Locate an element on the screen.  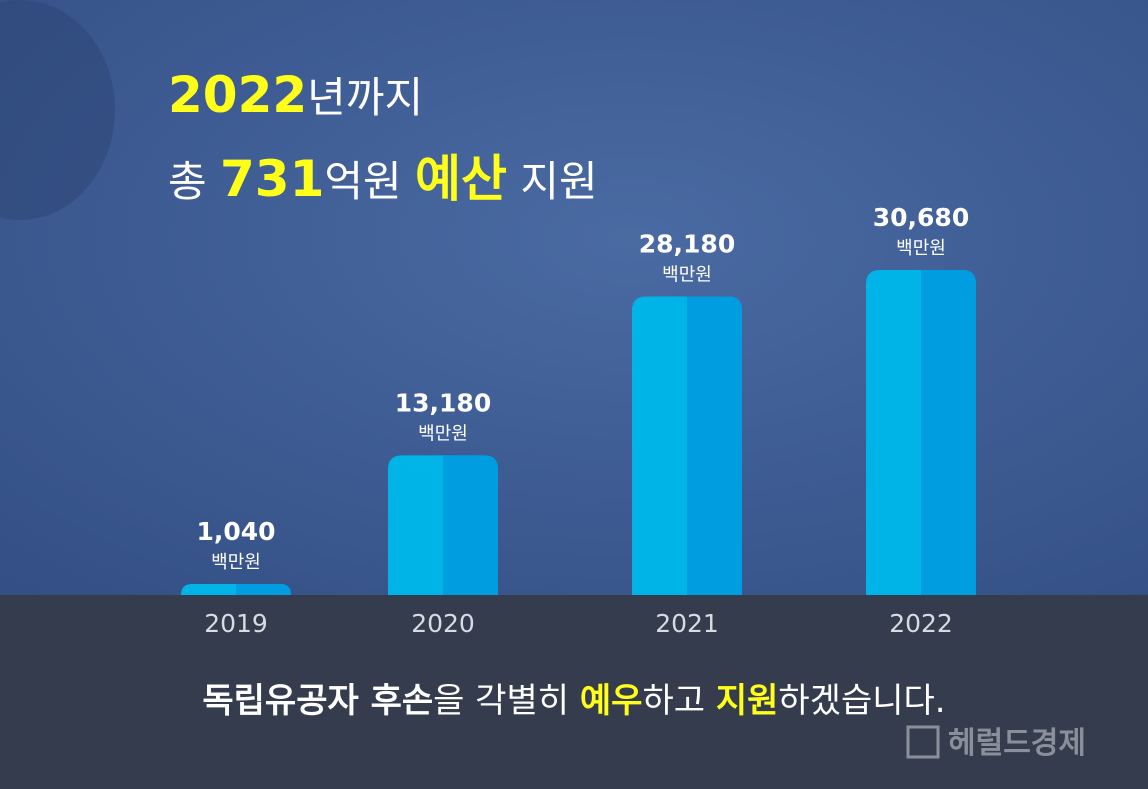
title-segment: 년까지 is located at coordinates (365, 97).